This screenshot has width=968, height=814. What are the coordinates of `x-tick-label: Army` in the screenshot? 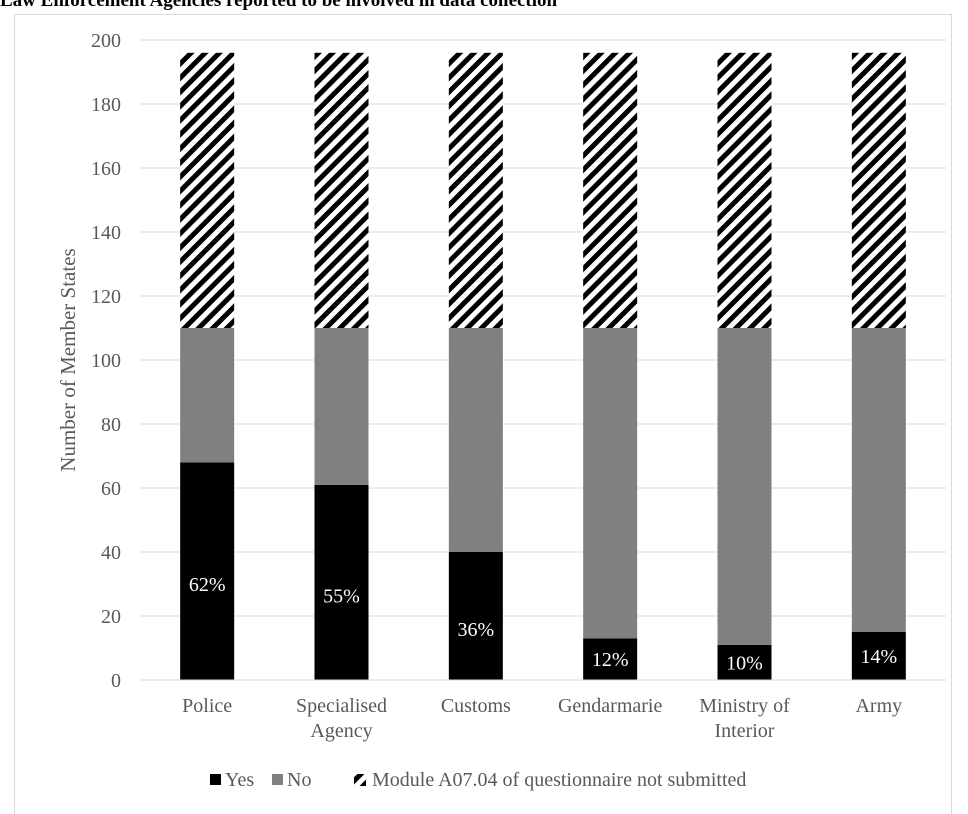 It's located at (878, 706).